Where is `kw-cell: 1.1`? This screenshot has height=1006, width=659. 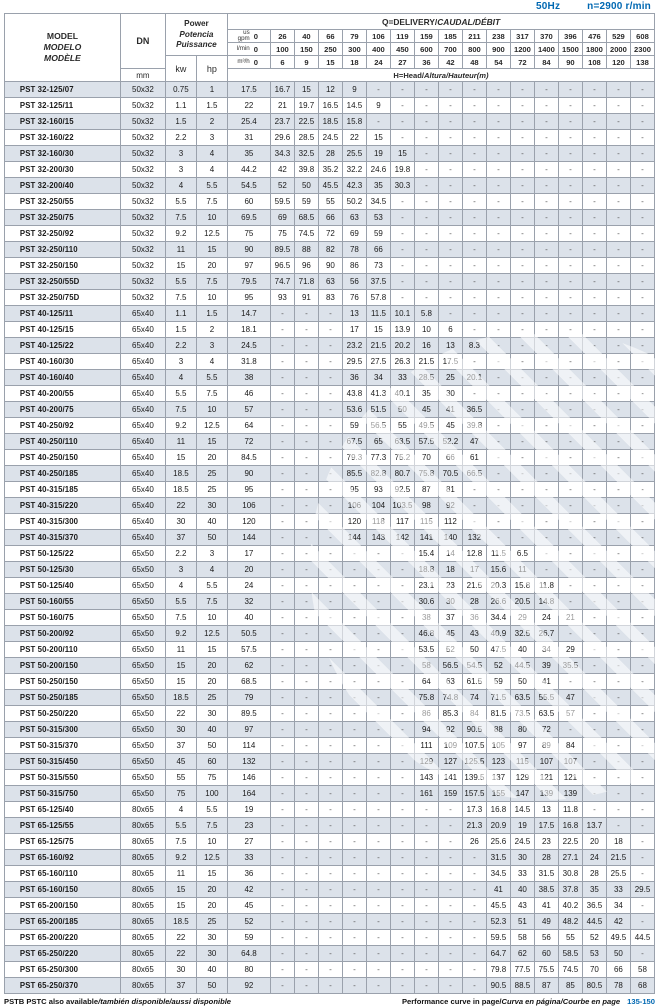 kw-cell: 1.1 is located at coordinates (180, 106).